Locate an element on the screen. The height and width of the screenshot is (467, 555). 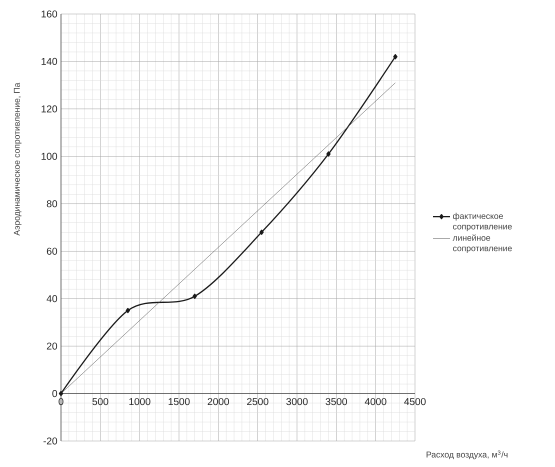
y-tick-label: -20 is located at coordinates (51, 441).